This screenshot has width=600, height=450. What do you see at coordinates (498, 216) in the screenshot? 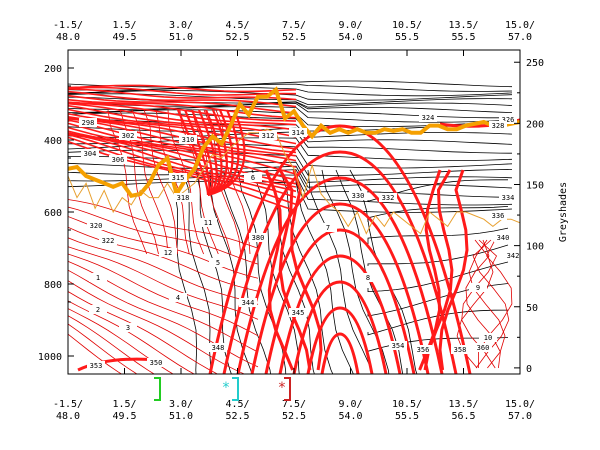
I see `contour-label: 336` at bounding box center [498, 216].